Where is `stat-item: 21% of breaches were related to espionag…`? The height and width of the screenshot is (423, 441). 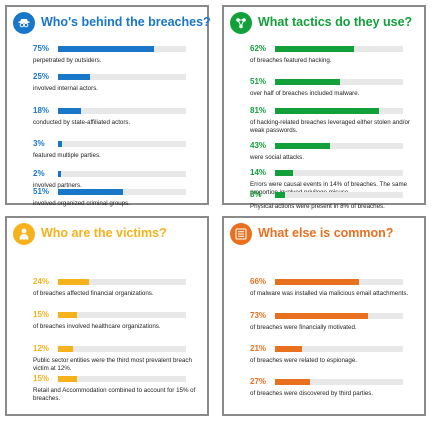
stat-item: 21% of breaches were related to espionag… is located at coordinates (335, 354).